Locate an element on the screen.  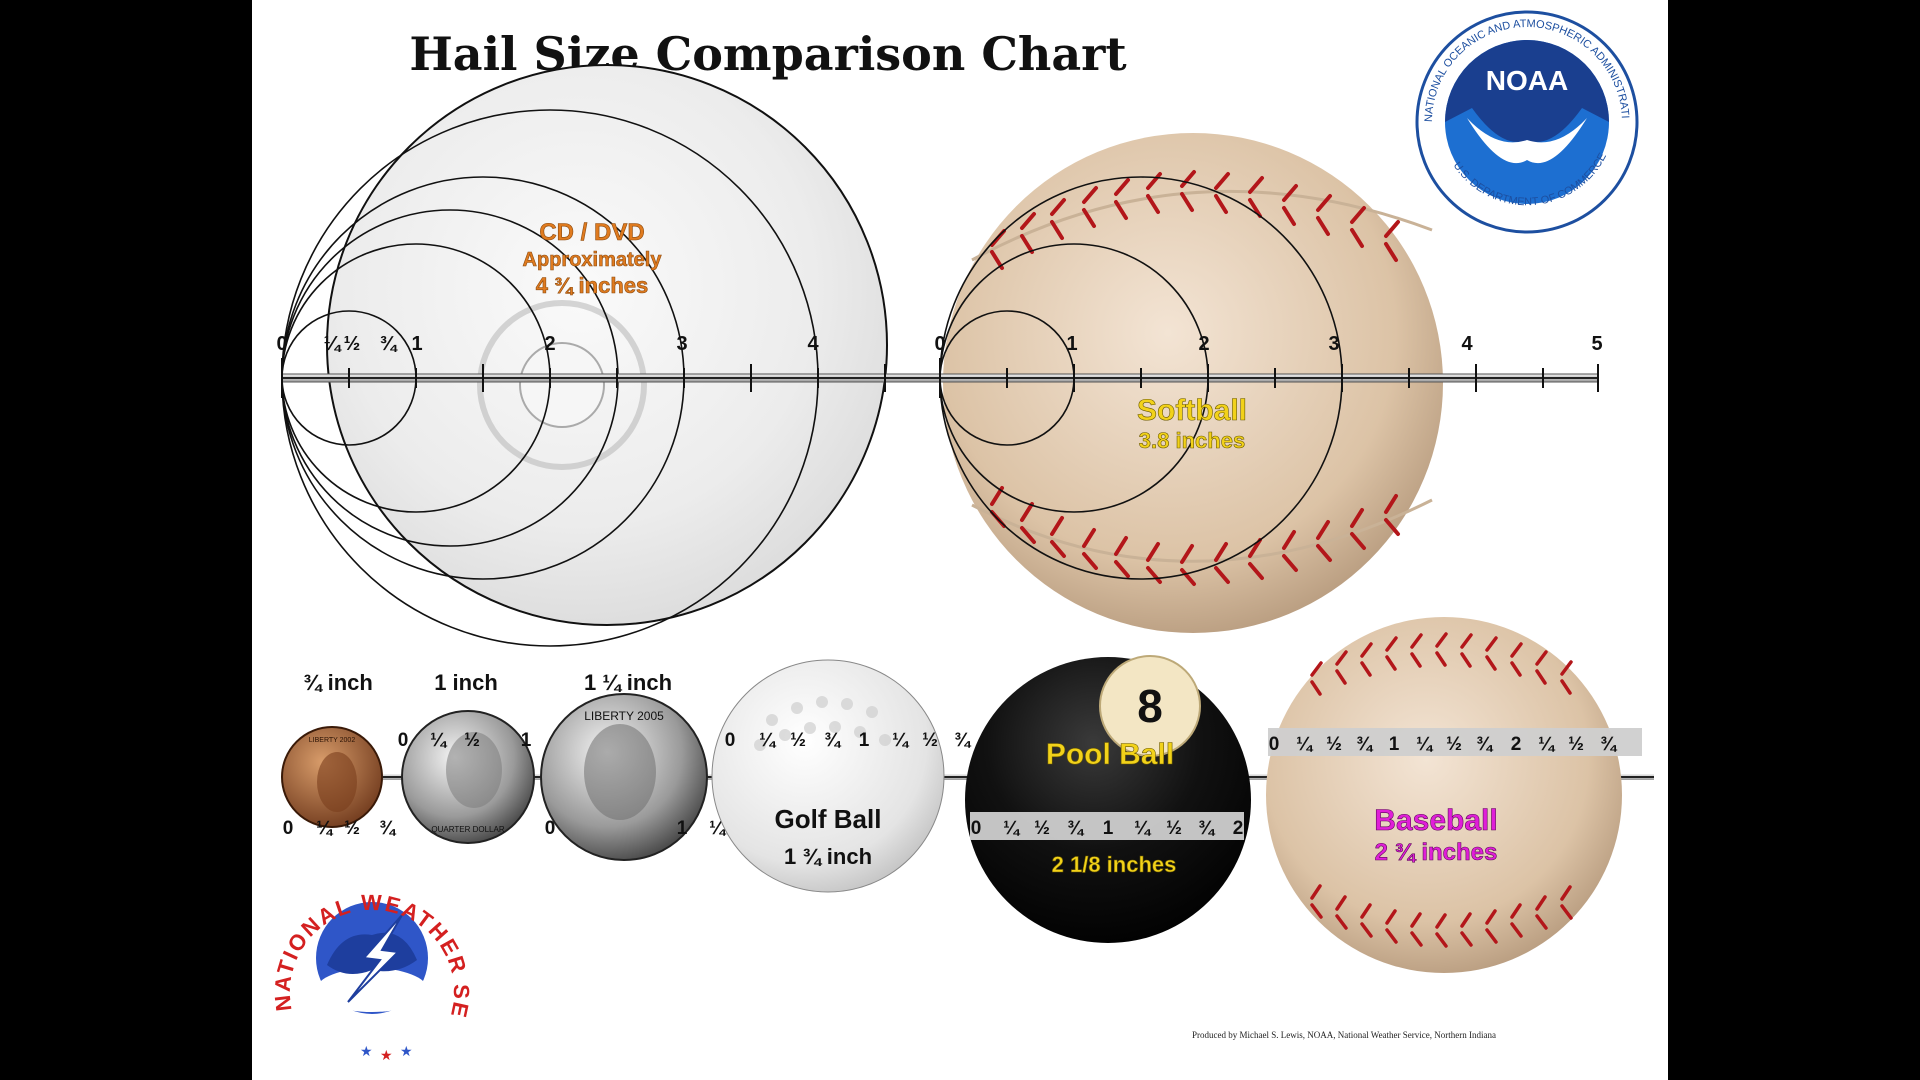
quarter-ruler-label: ½ is located at coordinates (472, 740).